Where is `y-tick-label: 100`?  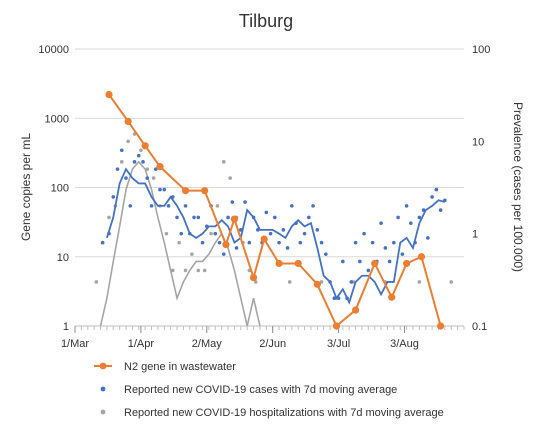
y-tick-label: 100 is located at coordinates (60, 189).